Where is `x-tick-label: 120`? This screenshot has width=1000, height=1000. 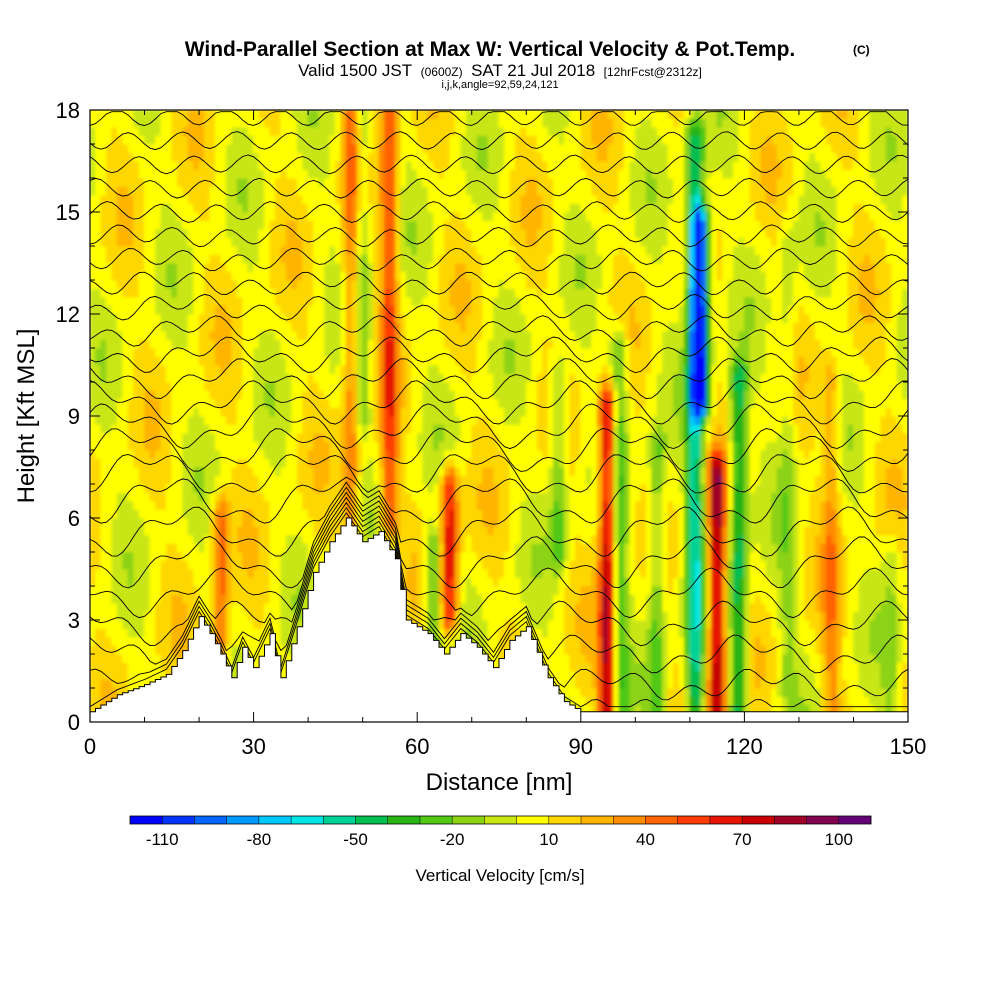 x-tick-label: 120 is located at coordinates (744, 746).